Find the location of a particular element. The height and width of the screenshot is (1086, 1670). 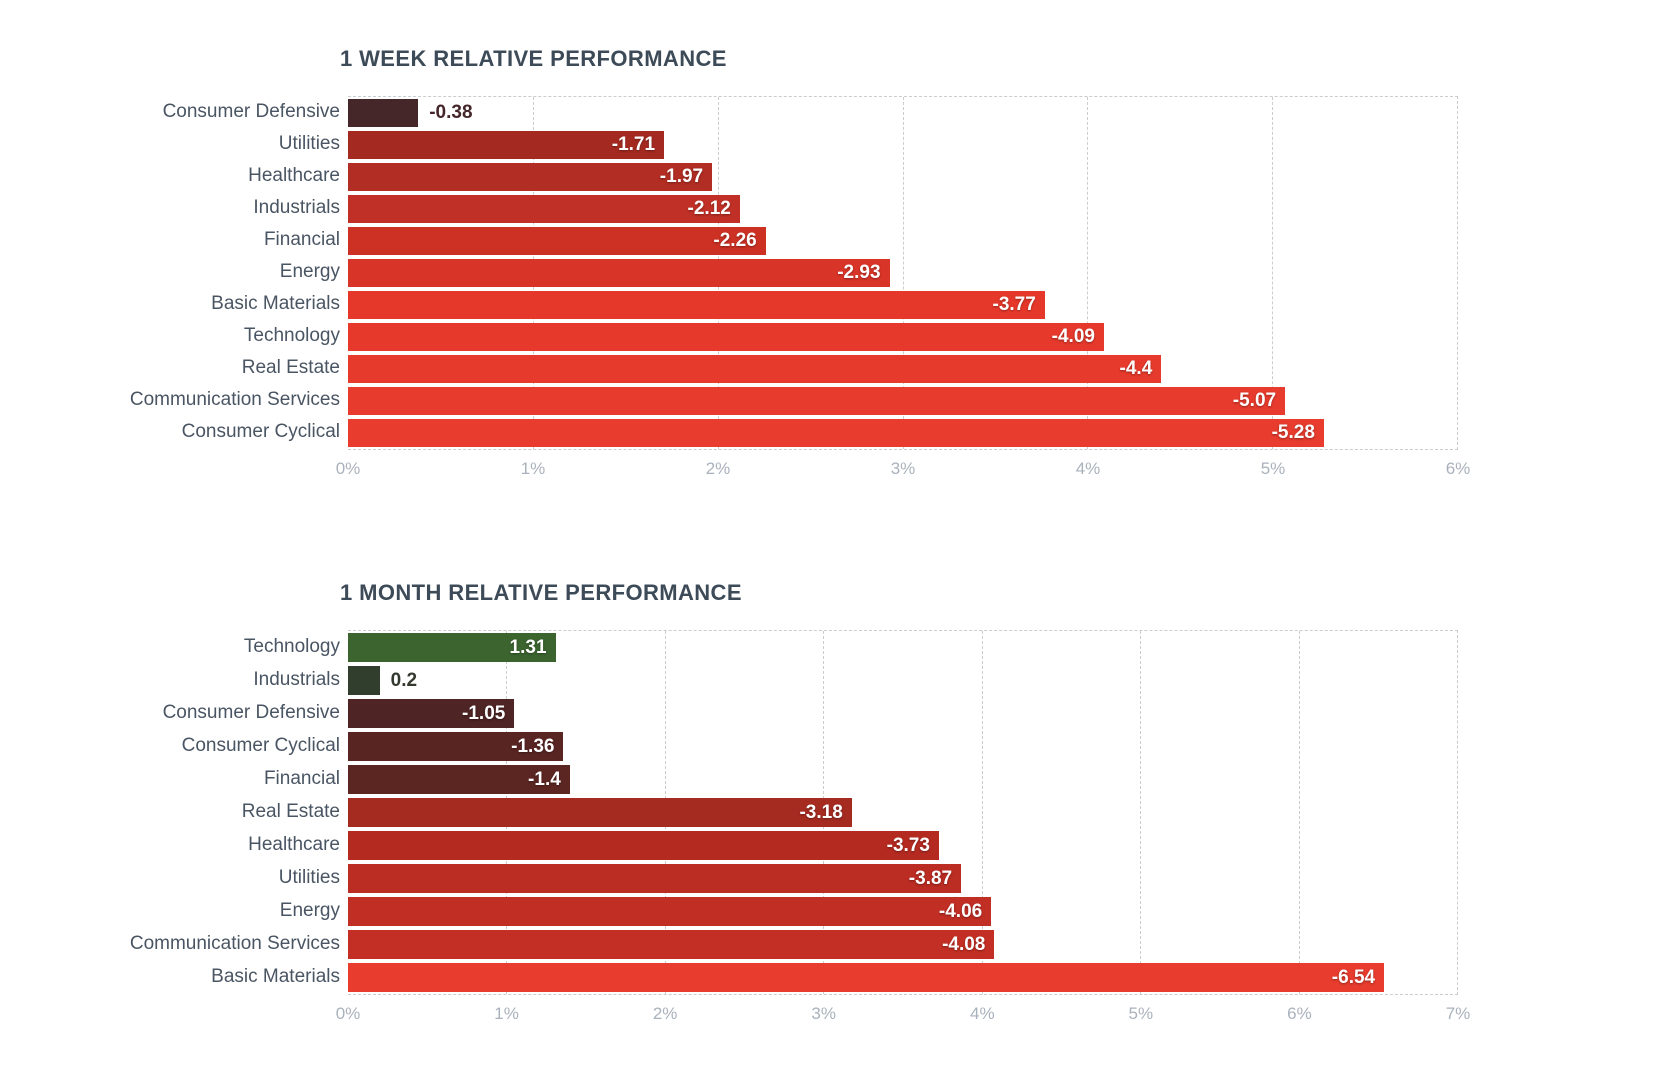

bar-value-label: -4.06 is located at coordinates (960, 911).